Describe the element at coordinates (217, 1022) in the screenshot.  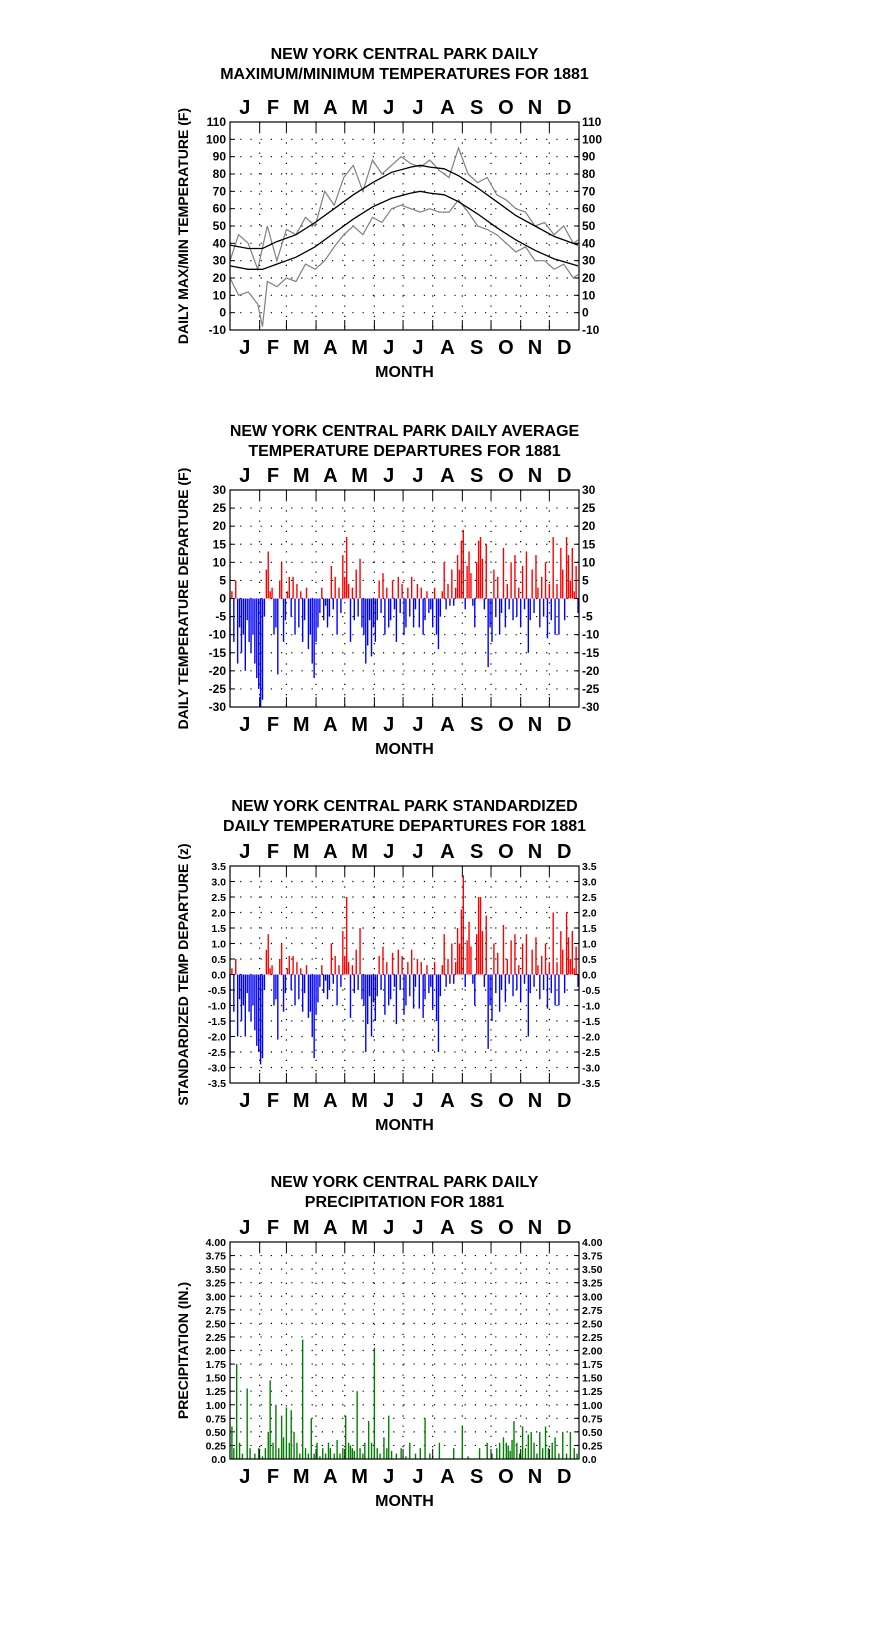
I see `y-tick-label-left: -1.5` at that location.